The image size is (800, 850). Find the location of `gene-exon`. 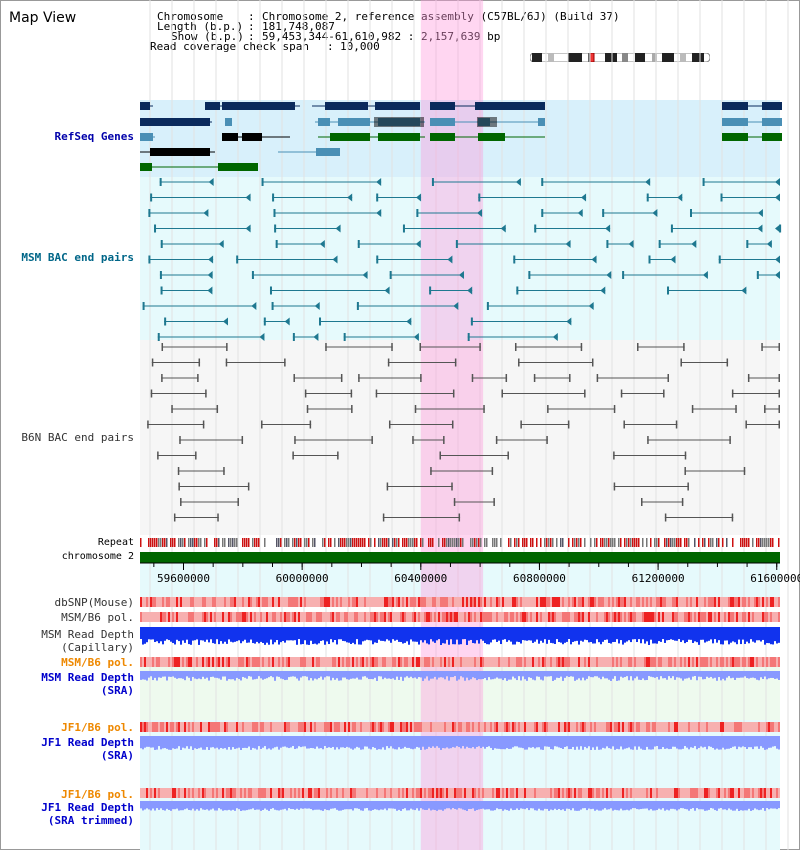

gene-exon is located at coordinates (442, 122).